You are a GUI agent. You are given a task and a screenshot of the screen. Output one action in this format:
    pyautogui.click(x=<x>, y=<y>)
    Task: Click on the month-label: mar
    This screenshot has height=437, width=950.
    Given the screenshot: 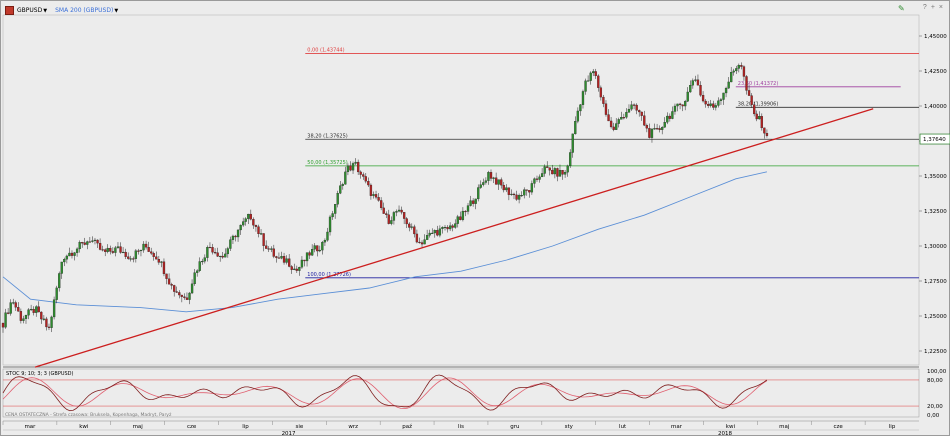 What is the action you would take?
    pyautogui.click(x=677, y=427)
    